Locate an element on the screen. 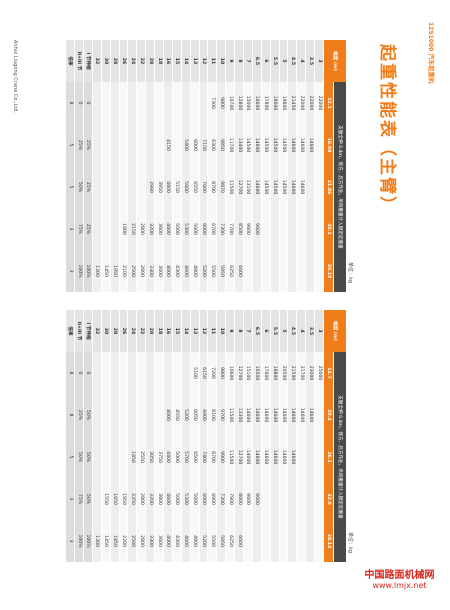  load-value: 7300 is located at coordinates (221, 229).